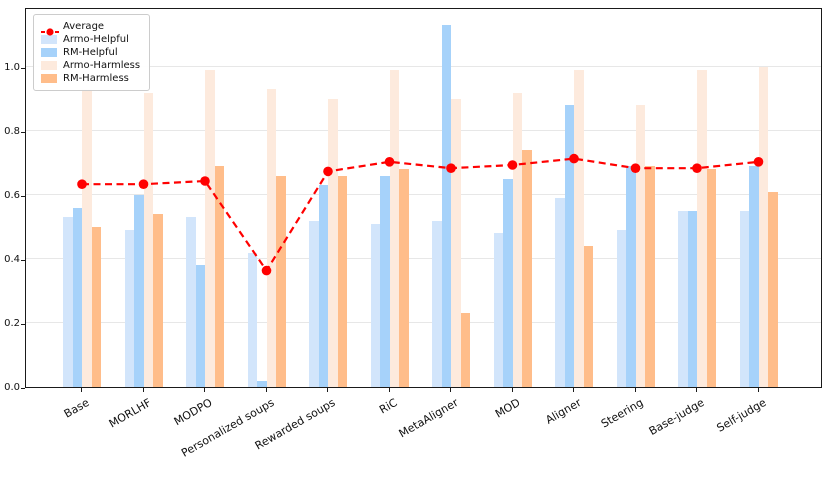 The width and height of the screenshot is (830, 486). I want to click on x-tick-label: Steering, so click(621, 413).